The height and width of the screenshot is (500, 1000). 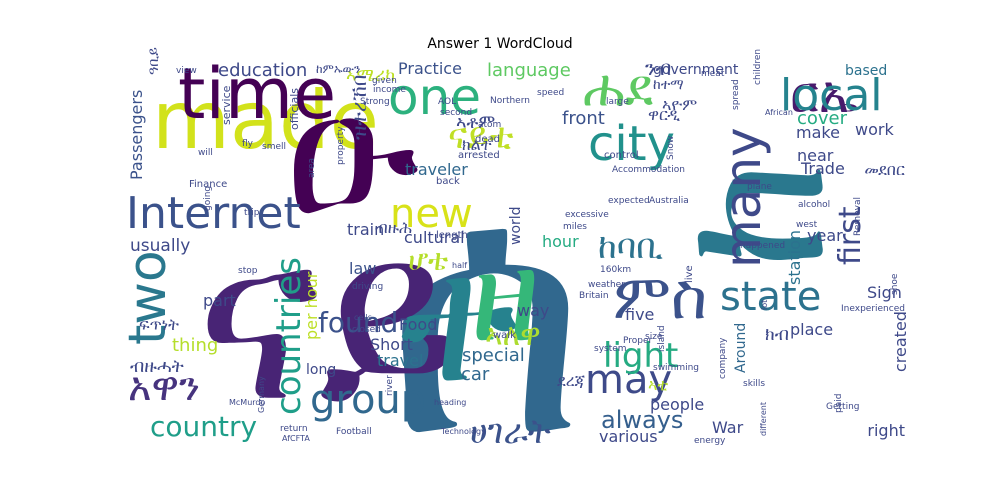 What do you see at coordinates (434, 97) in the screenshot?
I see `cloud-word: one` at bounding box center [434, 97].